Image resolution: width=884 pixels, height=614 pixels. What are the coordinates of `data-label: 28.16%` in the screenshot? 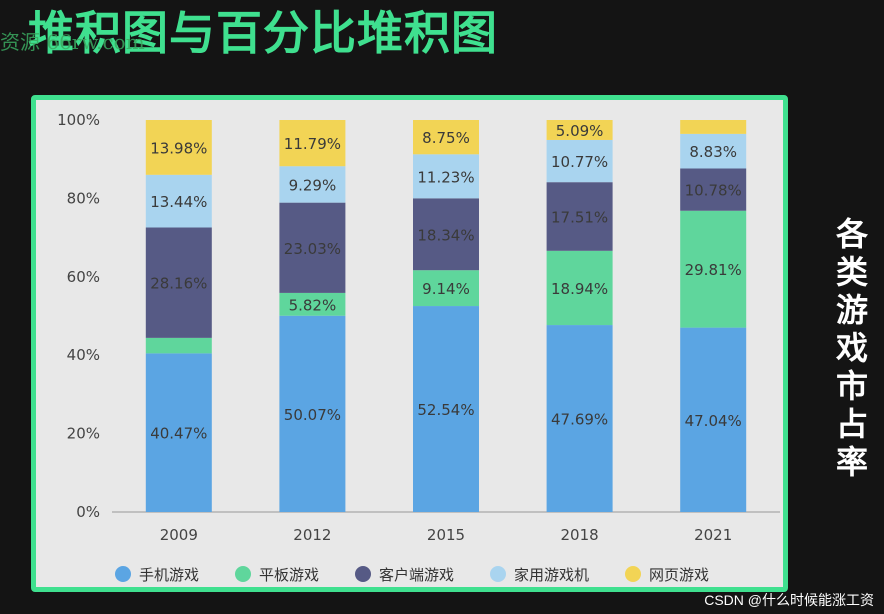 It's located at (178, 284).